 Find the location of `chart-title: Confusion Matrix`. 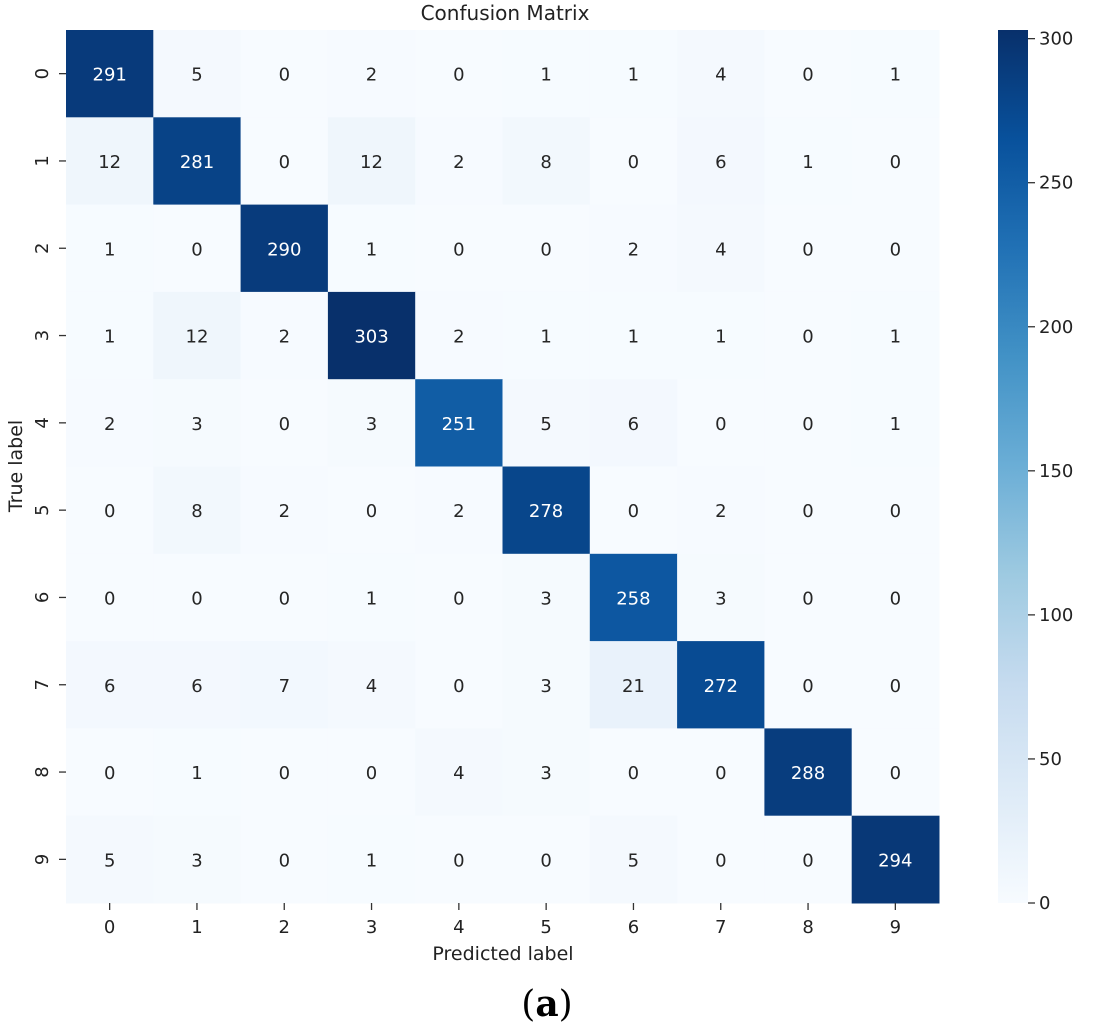

chart-title: Confusion Matrix is located at coordinates (505, 13).